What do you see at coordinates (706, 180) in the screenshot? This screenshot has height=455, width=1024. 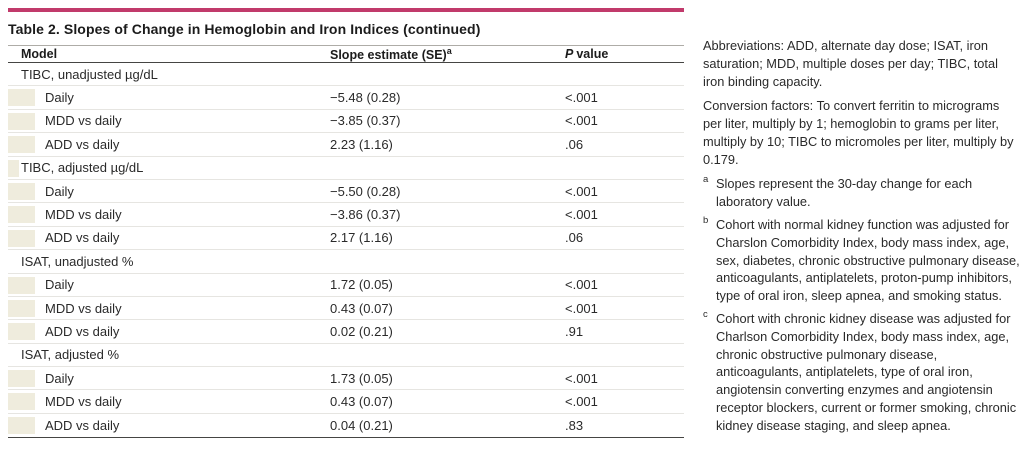 I see `footnote-a-marker: a` at bounding box center [706, 180].